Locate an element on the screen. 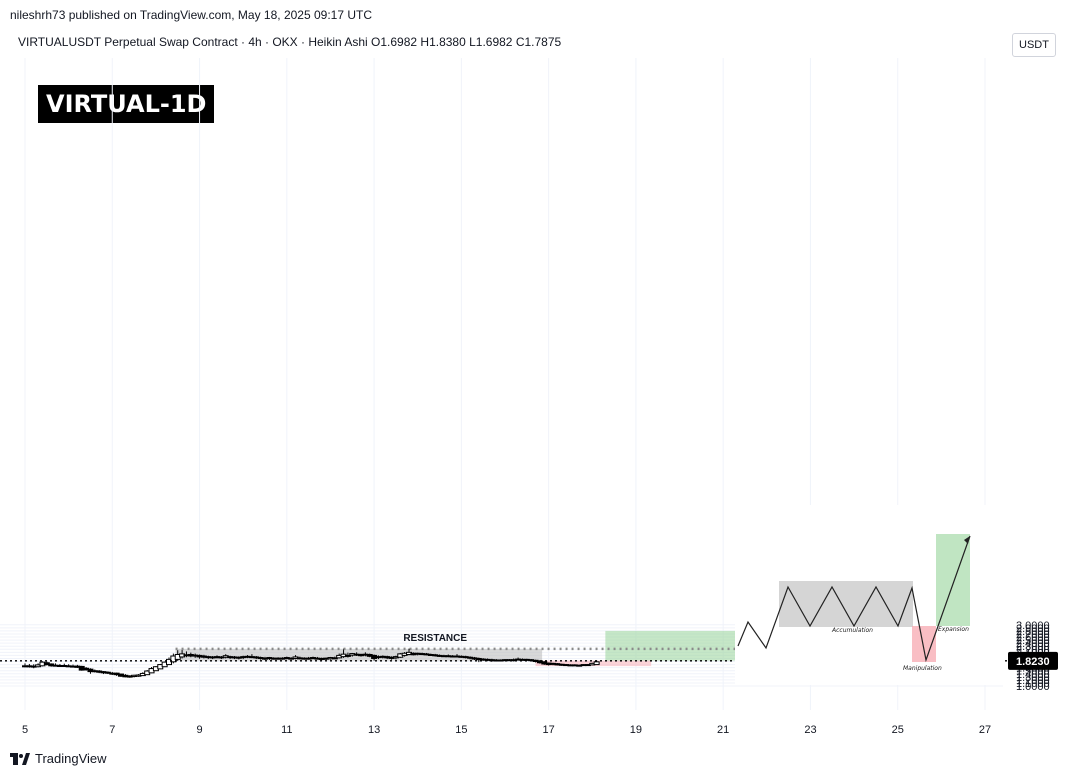 This screenshot has width=1071, height=778. resistance-label: RESISTANCE is located at coordinates (435, 638).